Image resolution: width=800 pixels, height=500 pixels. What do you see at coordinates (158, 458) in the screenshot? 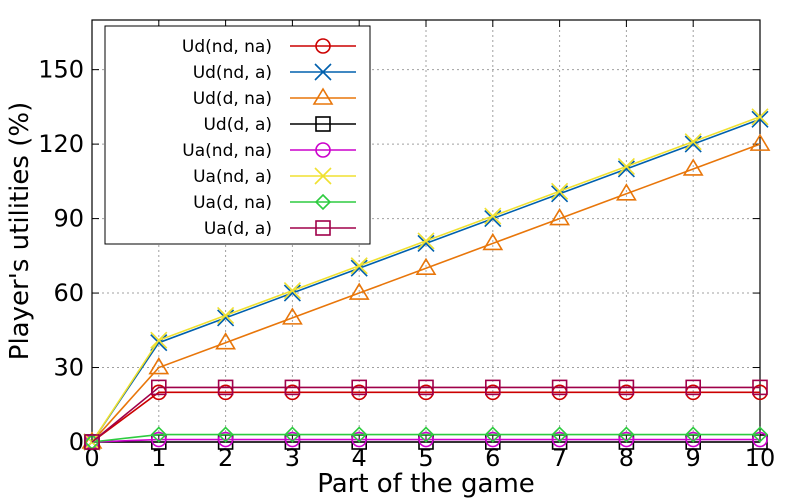
I see `x-tick-label: 1` at bounding box center [158, 458].